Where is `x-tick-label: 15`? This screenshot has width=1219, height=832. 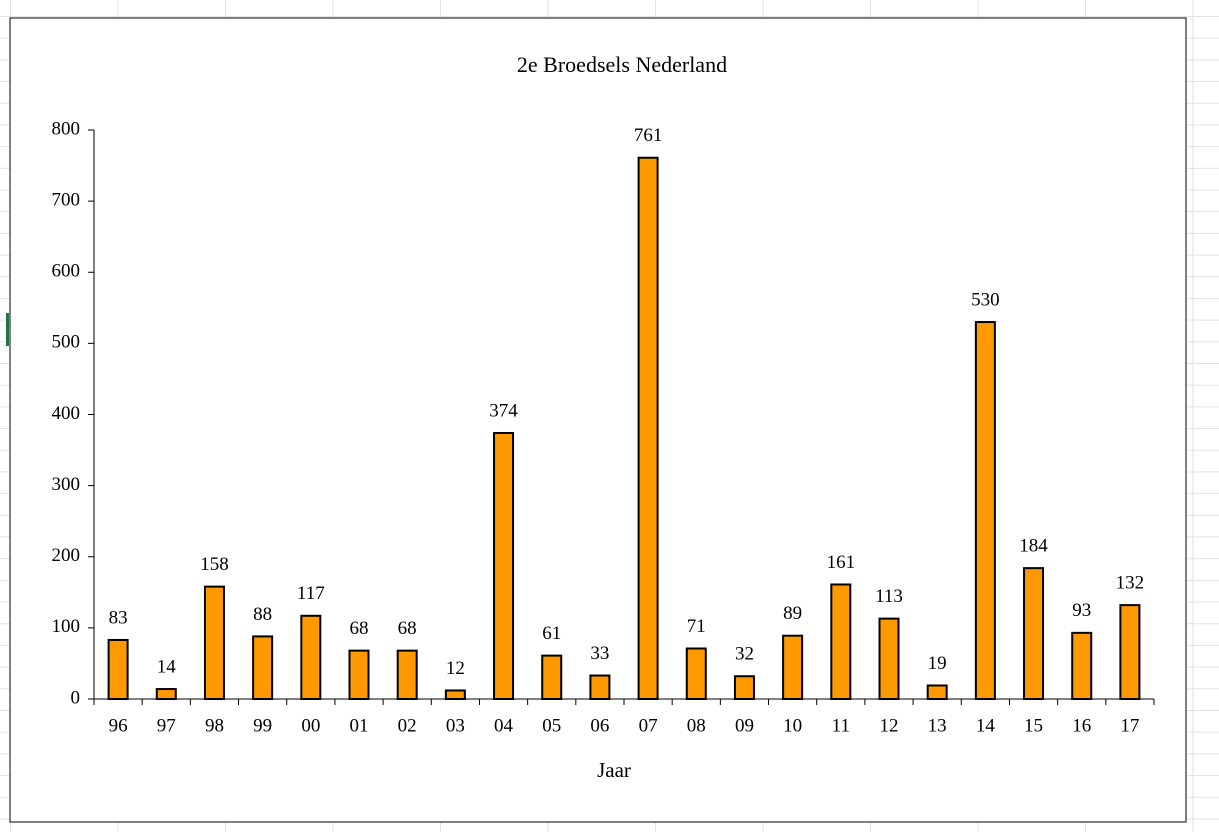
x-tick-label: 15 is located at coordinates (1033, 725).